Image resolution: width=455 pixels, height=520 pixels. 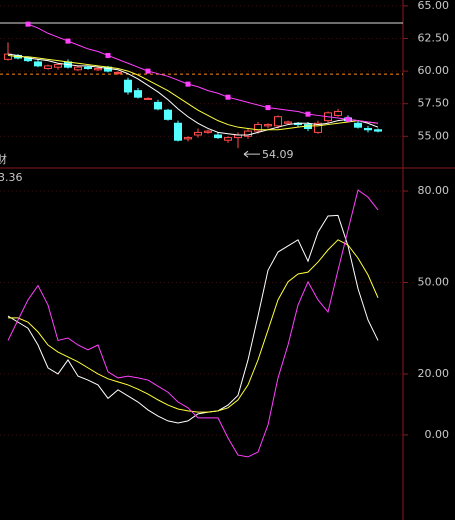 What do you see at coordinates (3, 159) in the screenshot?
I see `side-label: 财` at bounding box center [3, 159].